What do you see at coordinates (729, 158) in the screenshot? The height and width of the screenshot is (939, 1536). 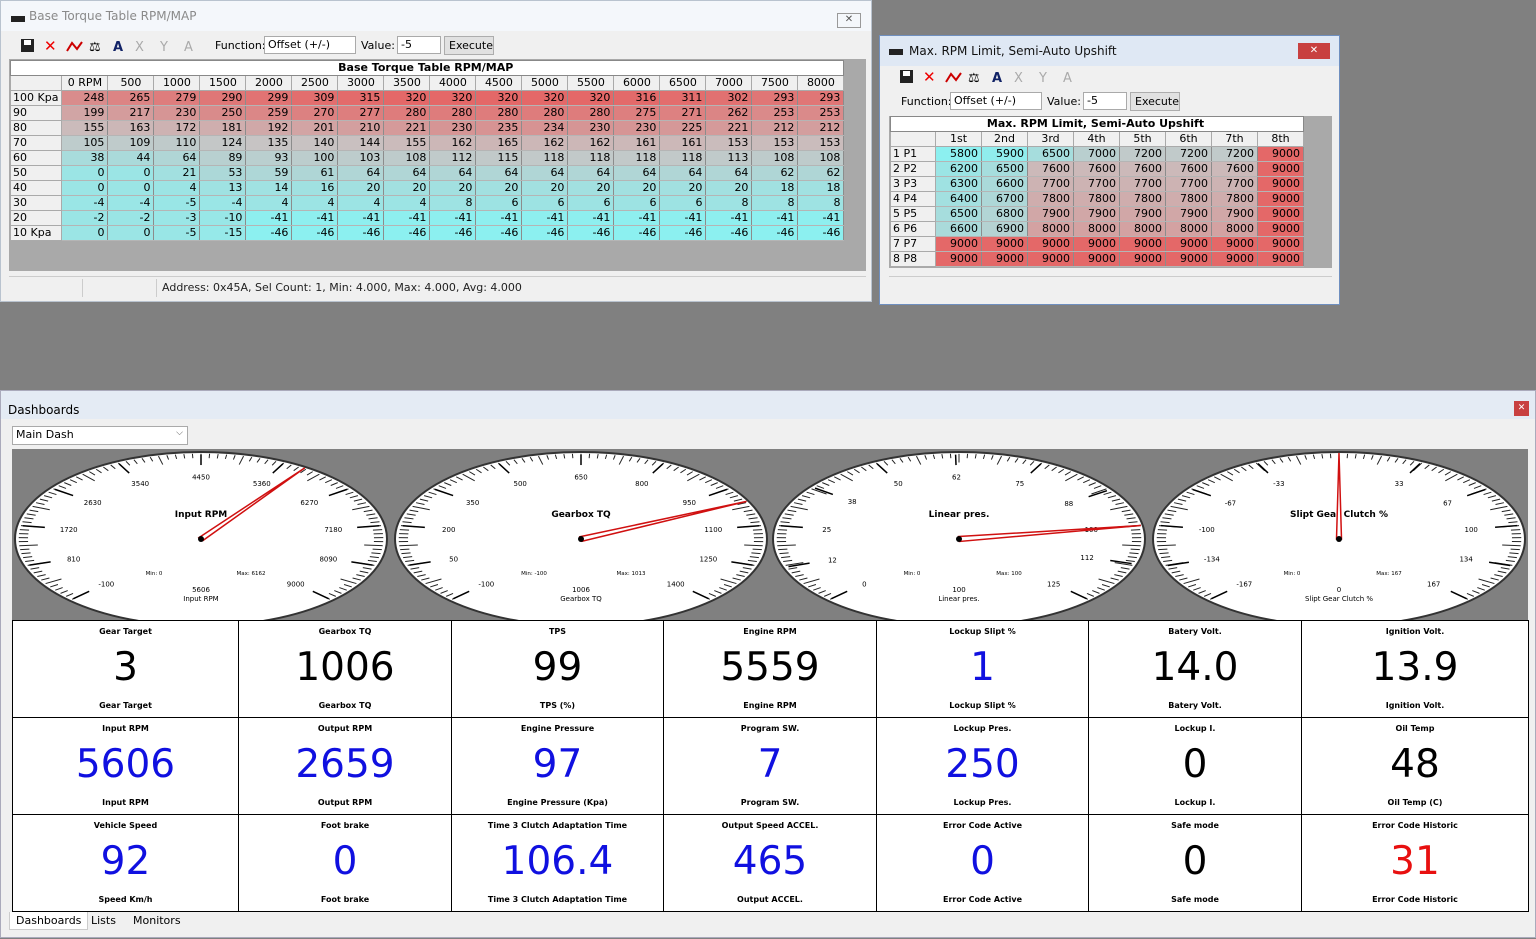 I see `cell: 113` at bounding box center [729, 158].